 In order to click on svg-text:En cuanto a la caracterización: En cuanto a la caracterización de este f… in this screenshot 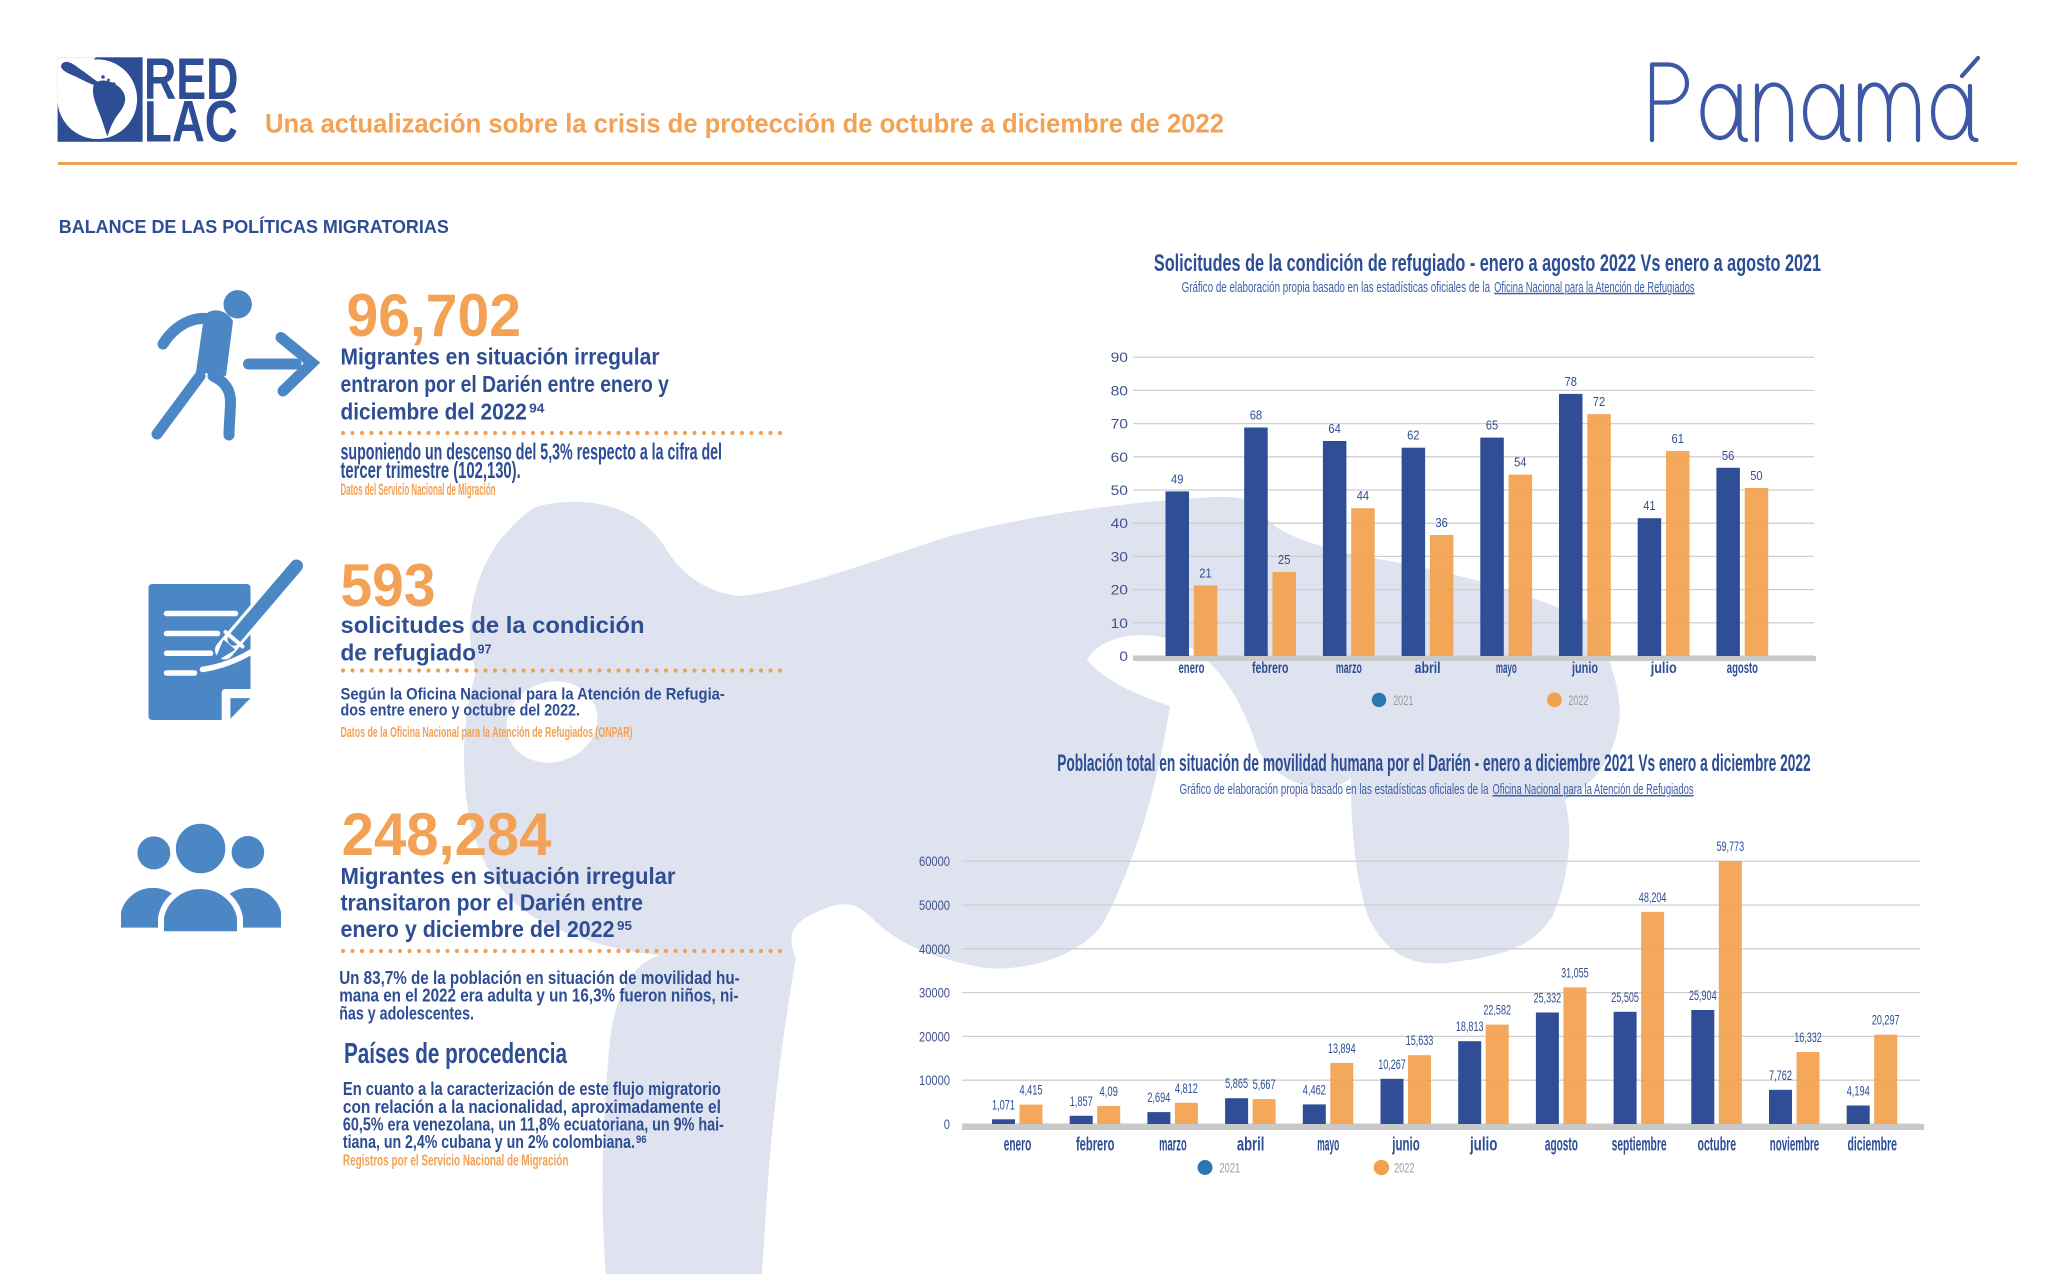, I will do `click(532, 1089)`.